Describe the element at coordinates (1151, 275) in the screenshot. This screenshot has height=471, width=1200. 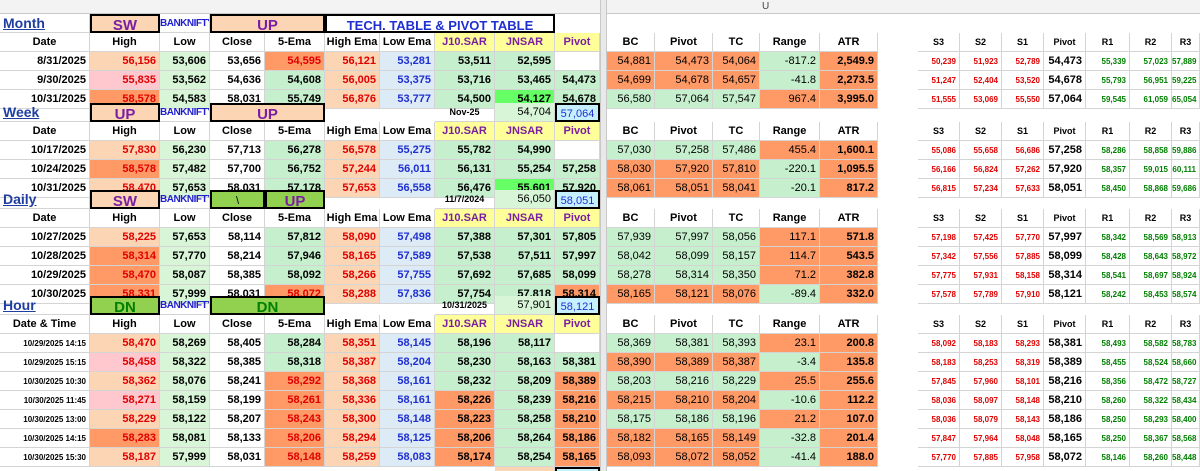
I see `daily-pivot-row-2-col-10: 58,697` at that location.